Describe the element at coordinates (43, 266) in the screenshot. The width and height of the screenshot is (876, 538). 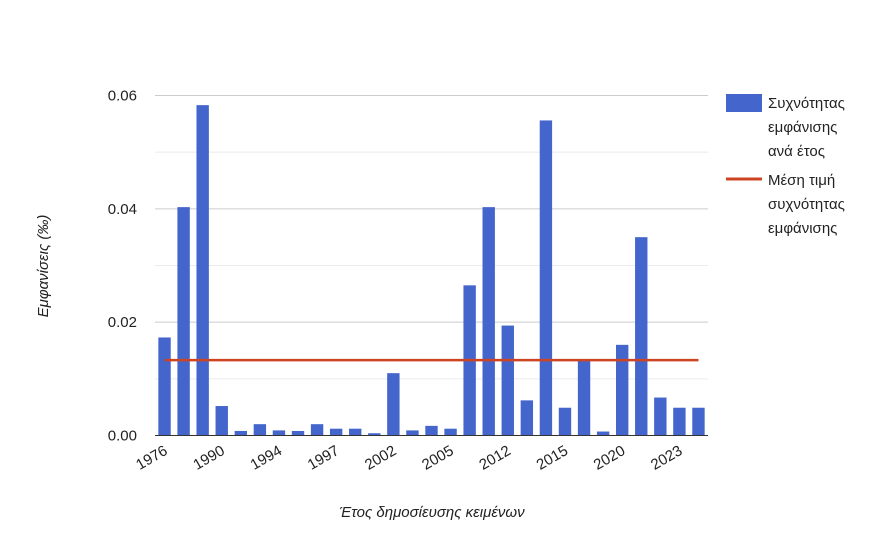
I see `y-axis-title: Εμφανίσεις (‰)` at that location.